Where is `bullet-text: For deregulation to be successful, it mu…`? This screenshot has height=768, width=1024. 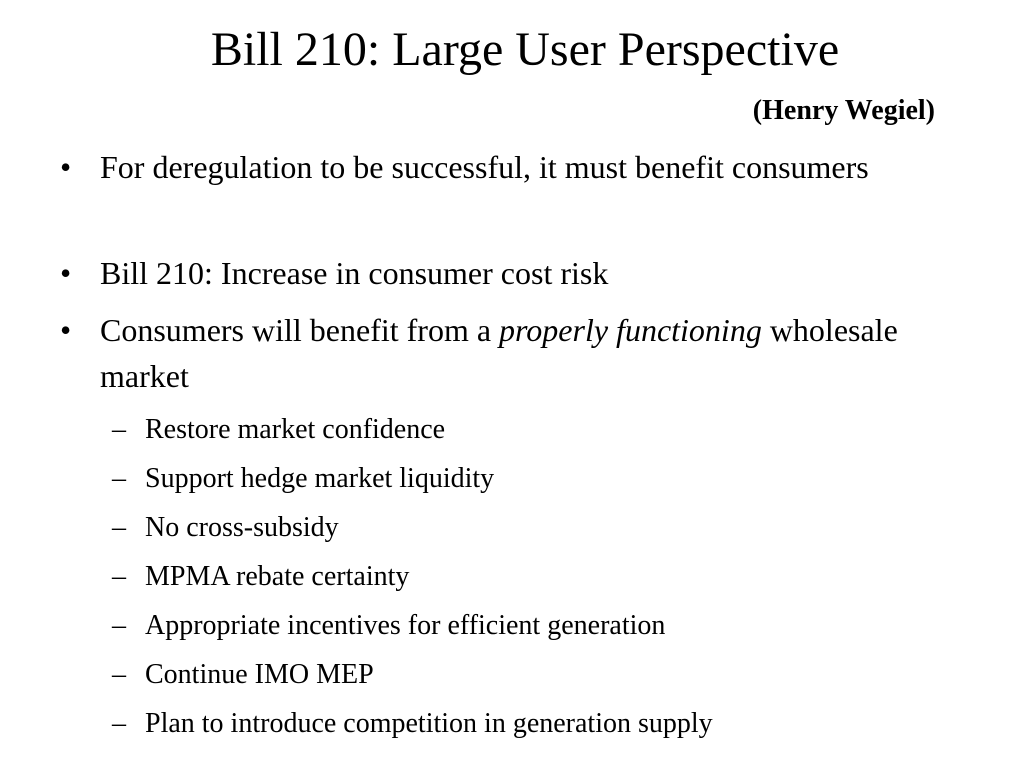
bullet-text: For deregulation to be successful, it mu… is located at coordinates (484, 167).